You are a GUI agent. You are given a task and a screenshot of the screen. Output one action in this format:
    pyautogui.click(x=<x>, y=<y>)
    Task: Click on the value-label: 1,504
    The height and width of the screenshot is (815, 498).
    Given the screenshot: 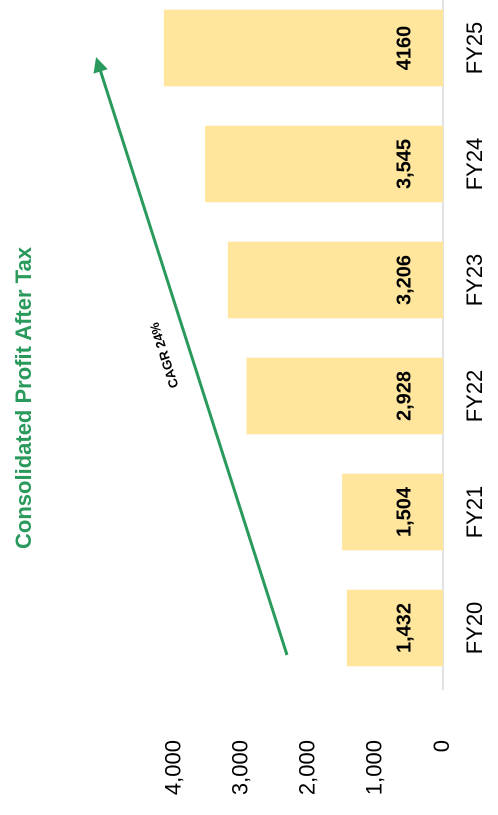 What is the action you would take?
    pyautogui.click(x=404, y=511)
    